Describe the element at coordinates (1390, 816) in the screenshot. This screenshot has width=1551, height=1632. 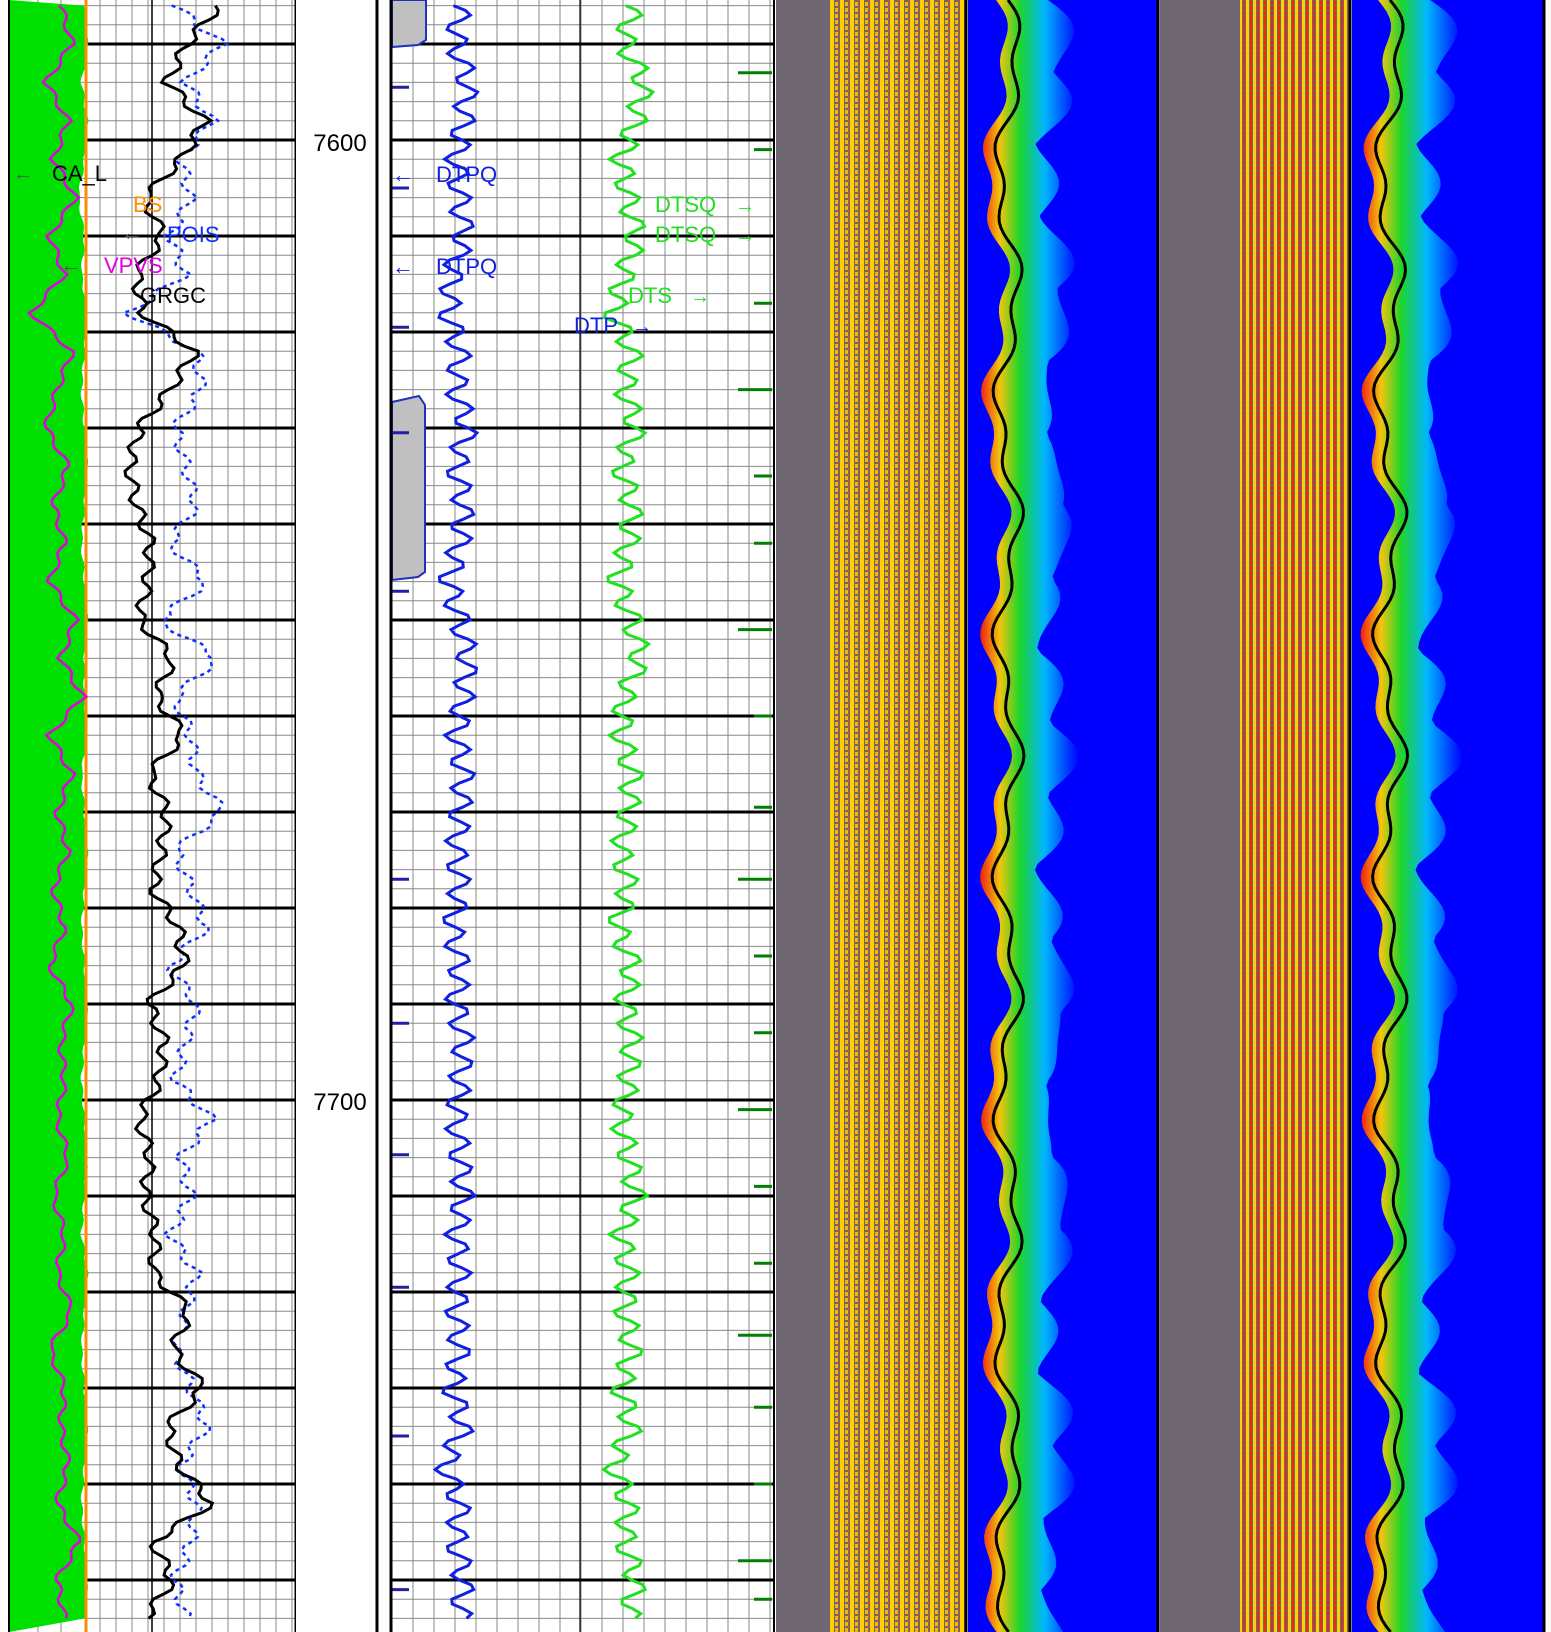
I see `coherence-2-slowness-curve` at that location.